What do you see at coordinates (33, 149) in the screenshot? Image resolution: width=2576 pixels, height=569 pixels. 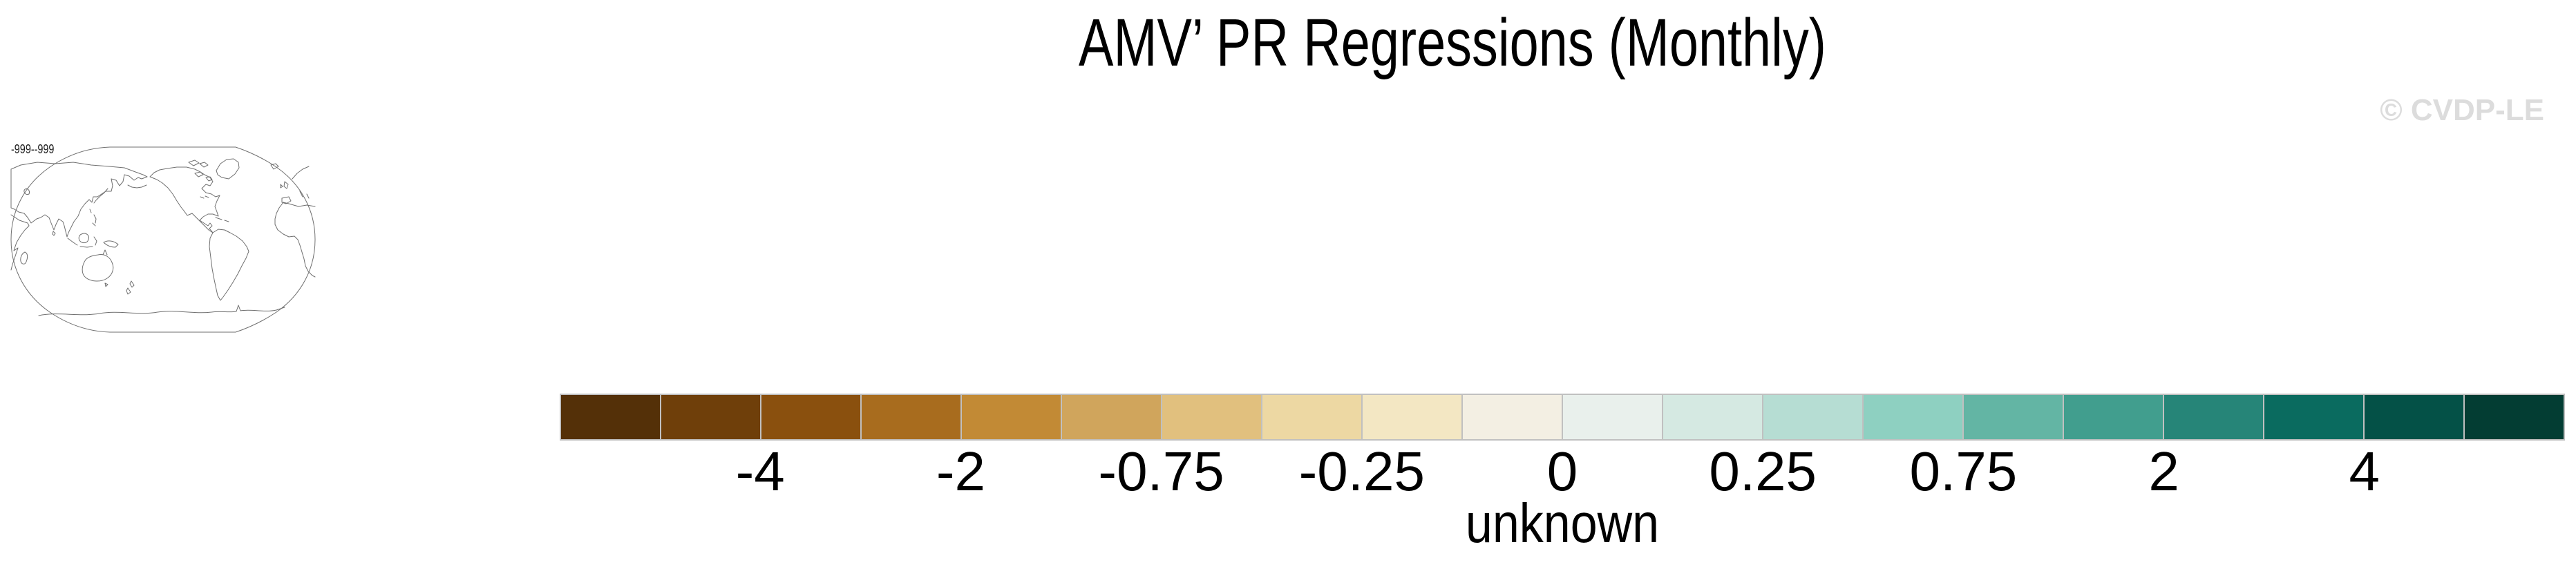 I see `map-range-label: -999--999` at bounding box center [33, 149].